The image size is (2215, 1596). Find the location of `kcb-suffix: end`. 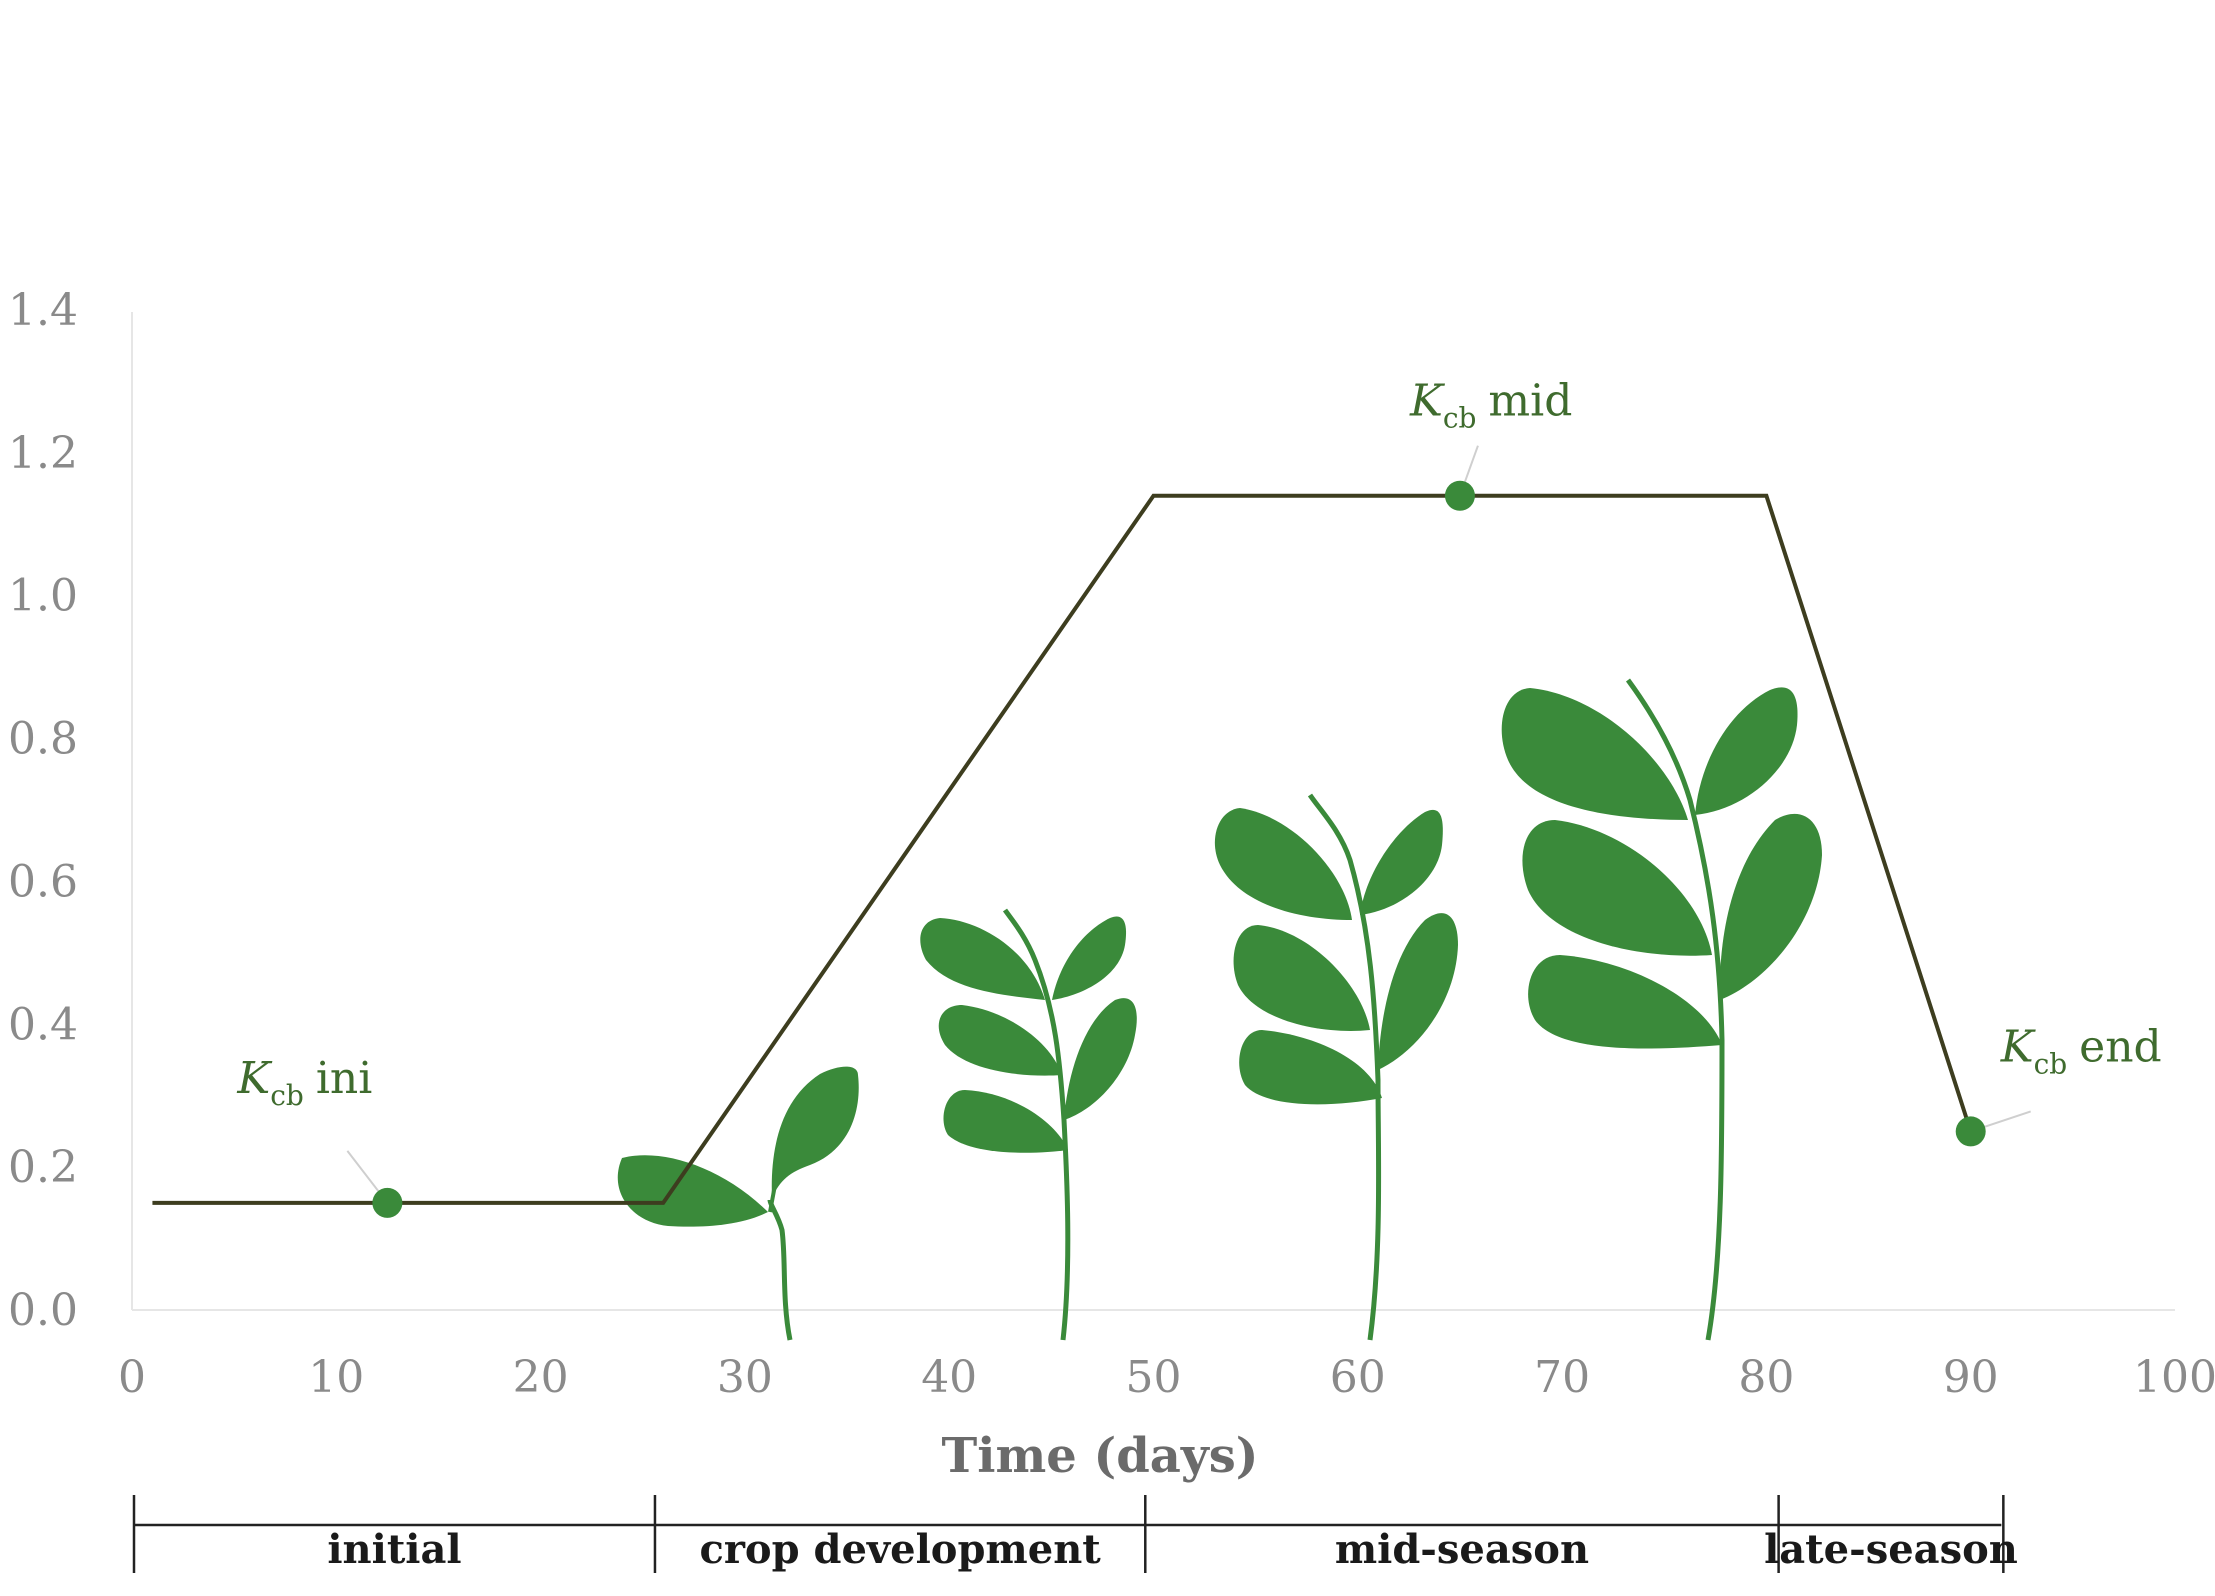

kcb-suffix: end is located at coordinates (2120, 1046).